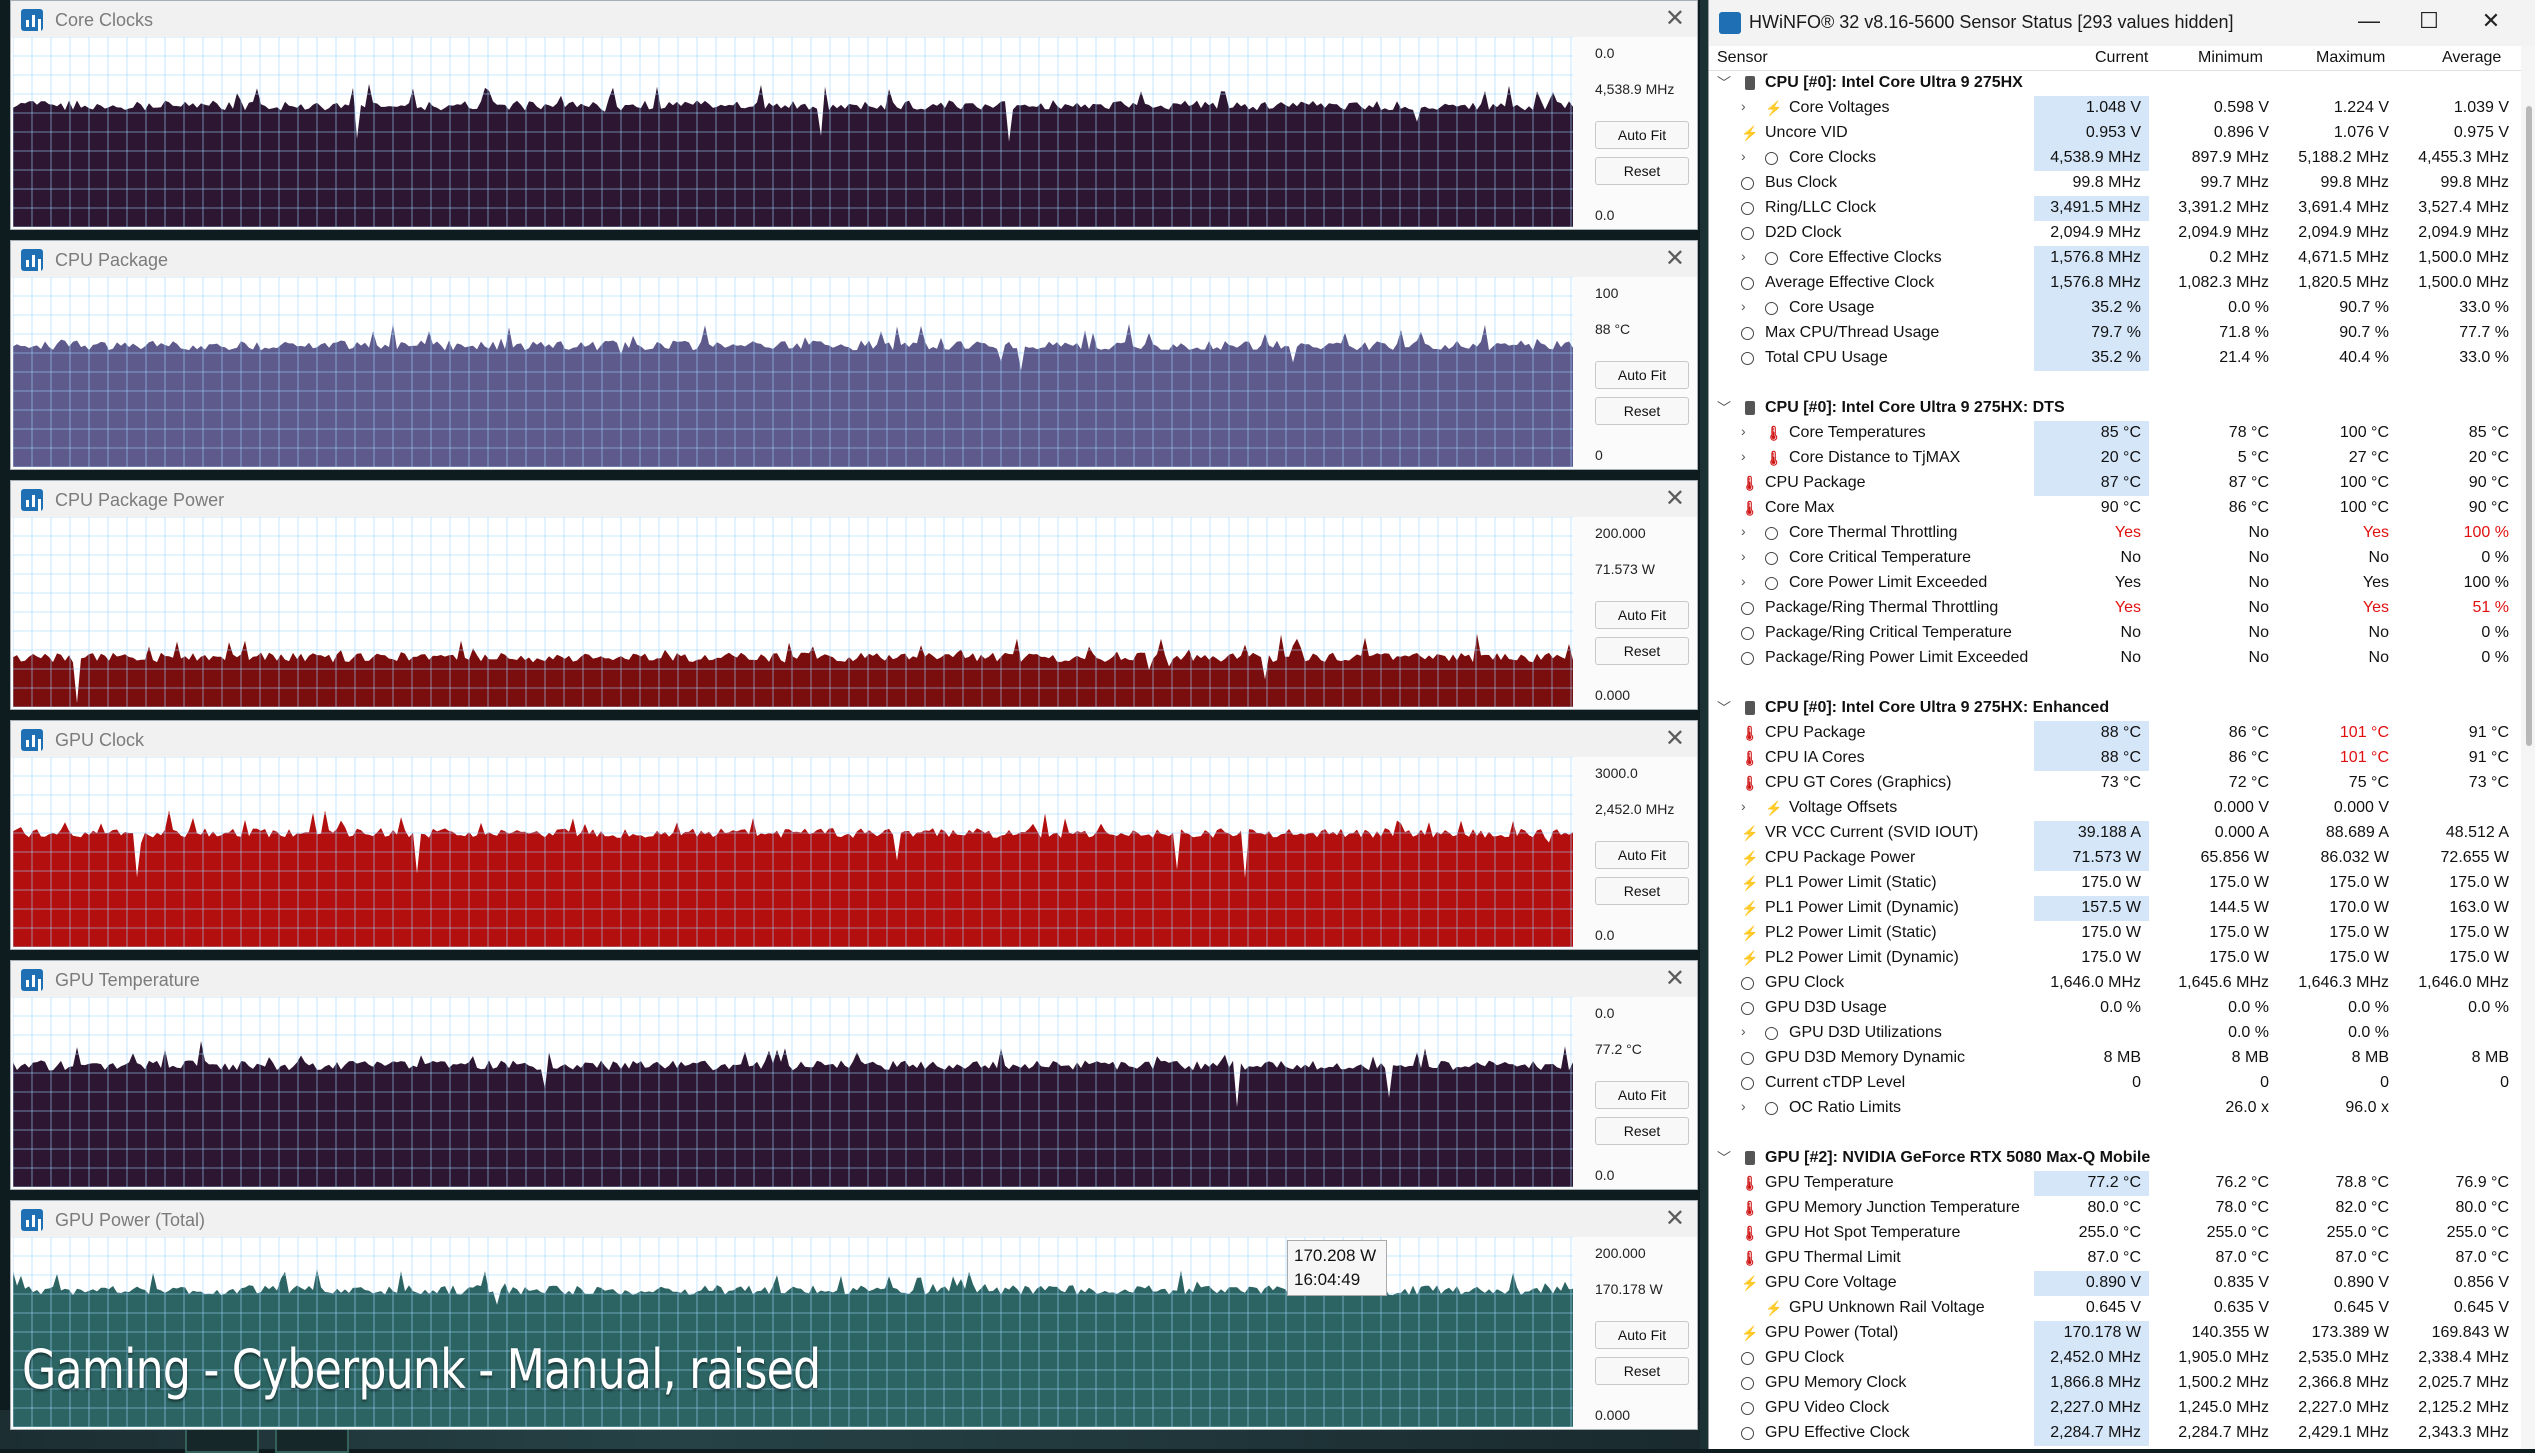 The image size is (2535, 1453). What do you see at coordinates (2122, 433) in the screenshot?
I see `sensor-row: › 🌡 Core Temperatures 85 °C 78 °C 100 °C 85 °C` at bounding box center [2122, 433].